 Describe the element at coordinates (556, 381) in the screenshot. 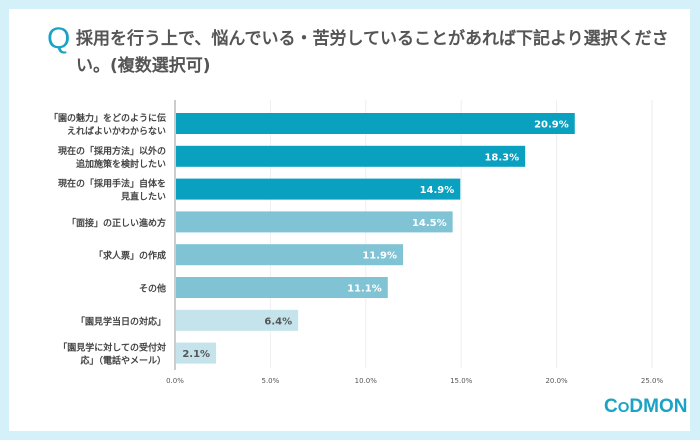

I see `x-tick-label: 20.0%` at that location.